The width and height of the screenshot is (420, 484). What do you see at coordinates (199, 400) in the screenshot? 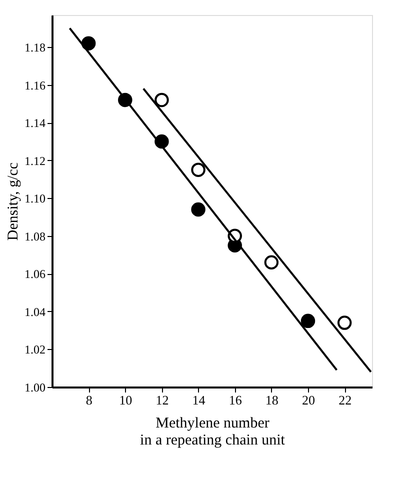
I see `x-tick-label: 14` at bounding box center [199, 400].